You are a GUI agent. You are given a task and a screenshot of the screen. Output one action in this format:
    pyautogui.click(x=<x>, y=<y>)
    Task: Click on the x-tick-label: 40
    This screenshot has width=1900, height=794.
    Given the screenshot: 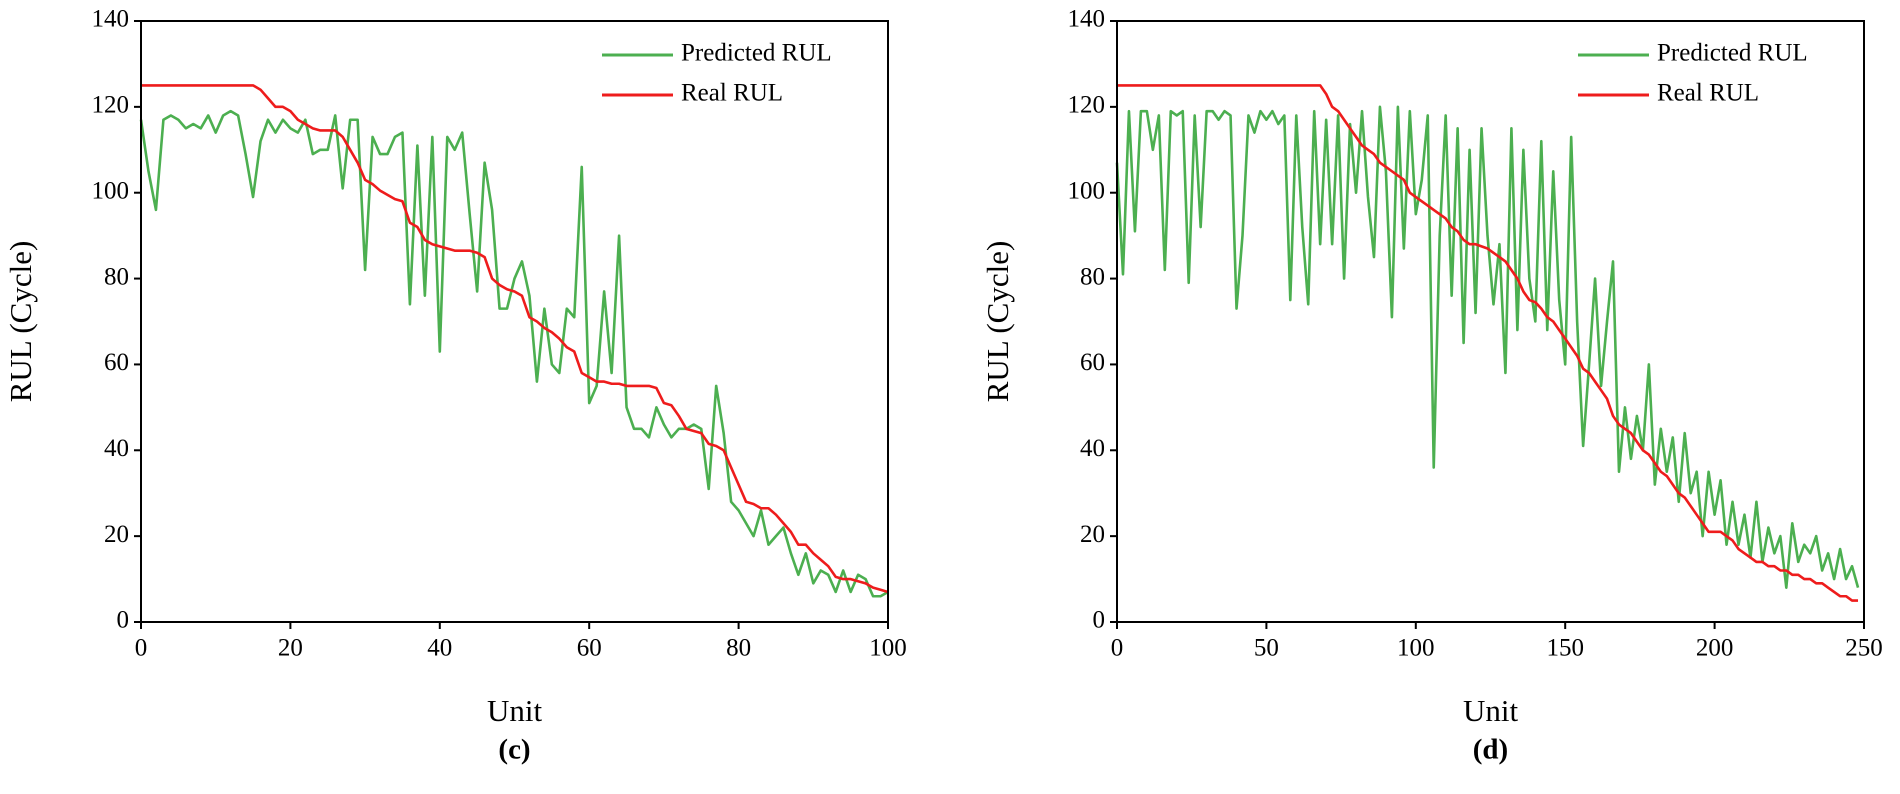 What is the action you would take?
    pyautogui.click(x=439, y=648)
    